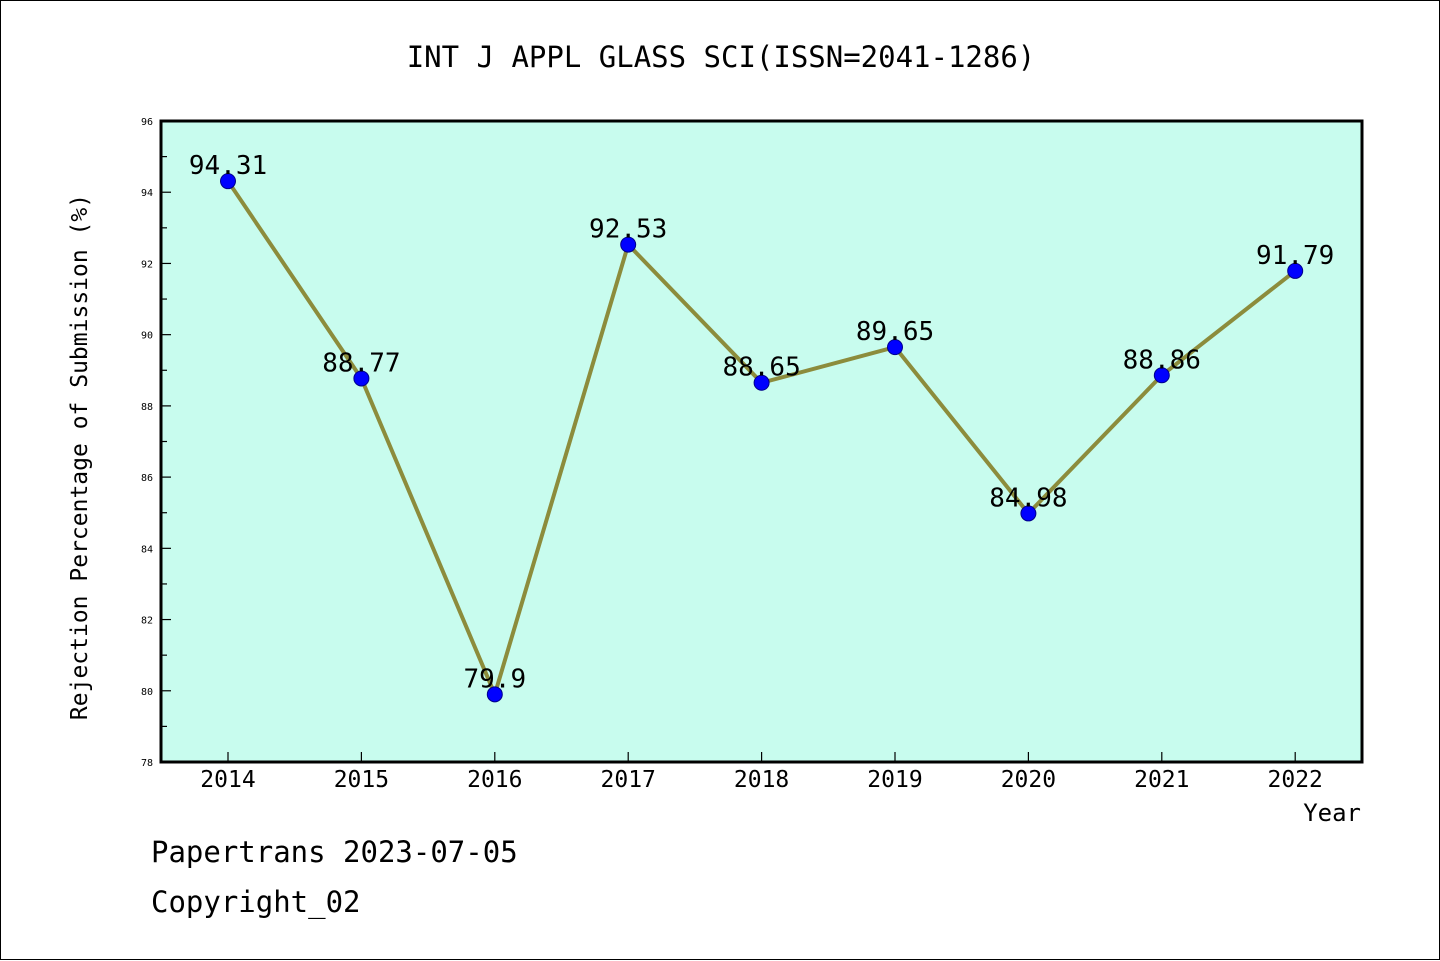 This screenshot has height=961, width=1440. I want to click on y-tick-label: 92, so click(147, 264).